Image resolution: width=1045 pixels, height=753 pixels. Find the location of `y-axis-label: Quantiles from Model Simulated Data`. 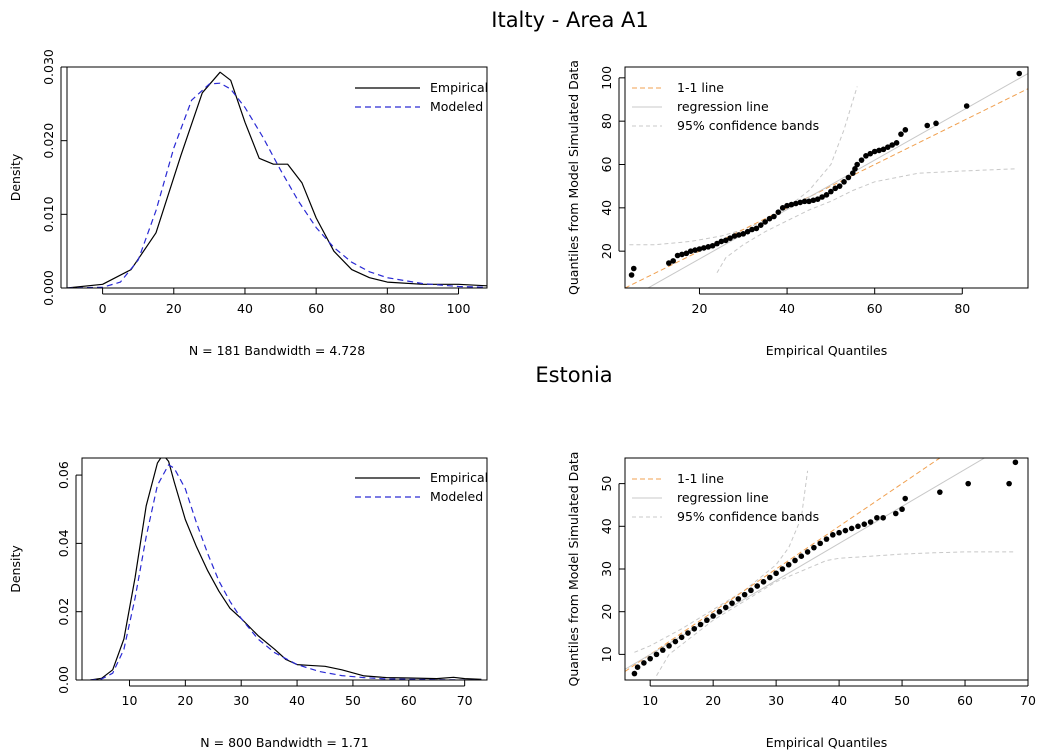

y-axis-label: Quantiles from Model Simulated Data is located at coordinates (573, 569).